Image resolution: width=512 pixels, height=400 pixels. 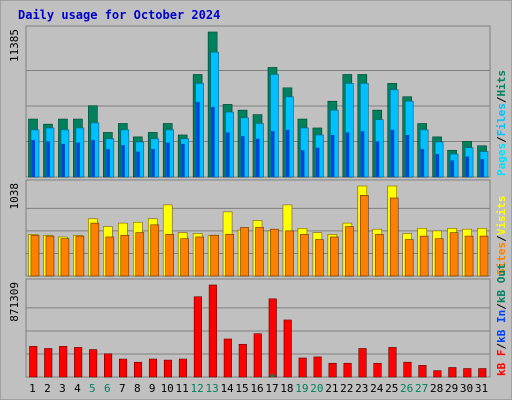 What do you see at coordinates (14, 302) in the screenshot?
I see `y-max-label: 871309` at bounding box center [14, 302].